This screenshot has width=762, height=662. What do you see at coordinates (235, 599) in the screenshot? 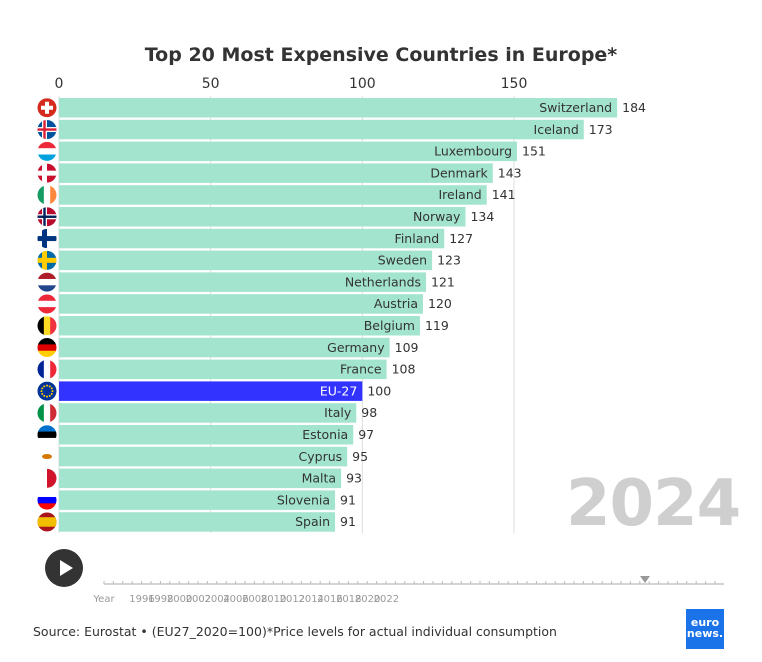
I see `timeline-tick-label: 2006` at bounding box center [235, 599].